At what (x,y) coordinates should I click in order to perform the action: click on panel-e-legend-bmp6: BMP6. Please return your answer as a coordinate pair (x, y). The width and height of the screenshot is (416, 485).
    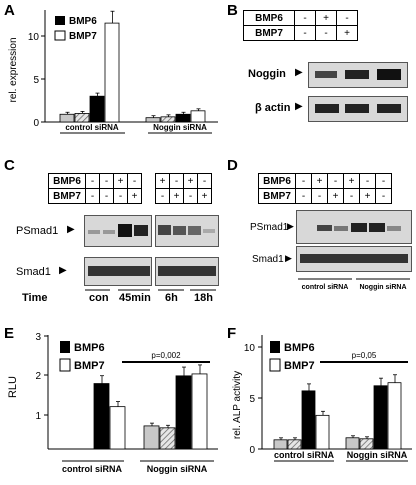
    Looking at the image, I should click on (89, 348).